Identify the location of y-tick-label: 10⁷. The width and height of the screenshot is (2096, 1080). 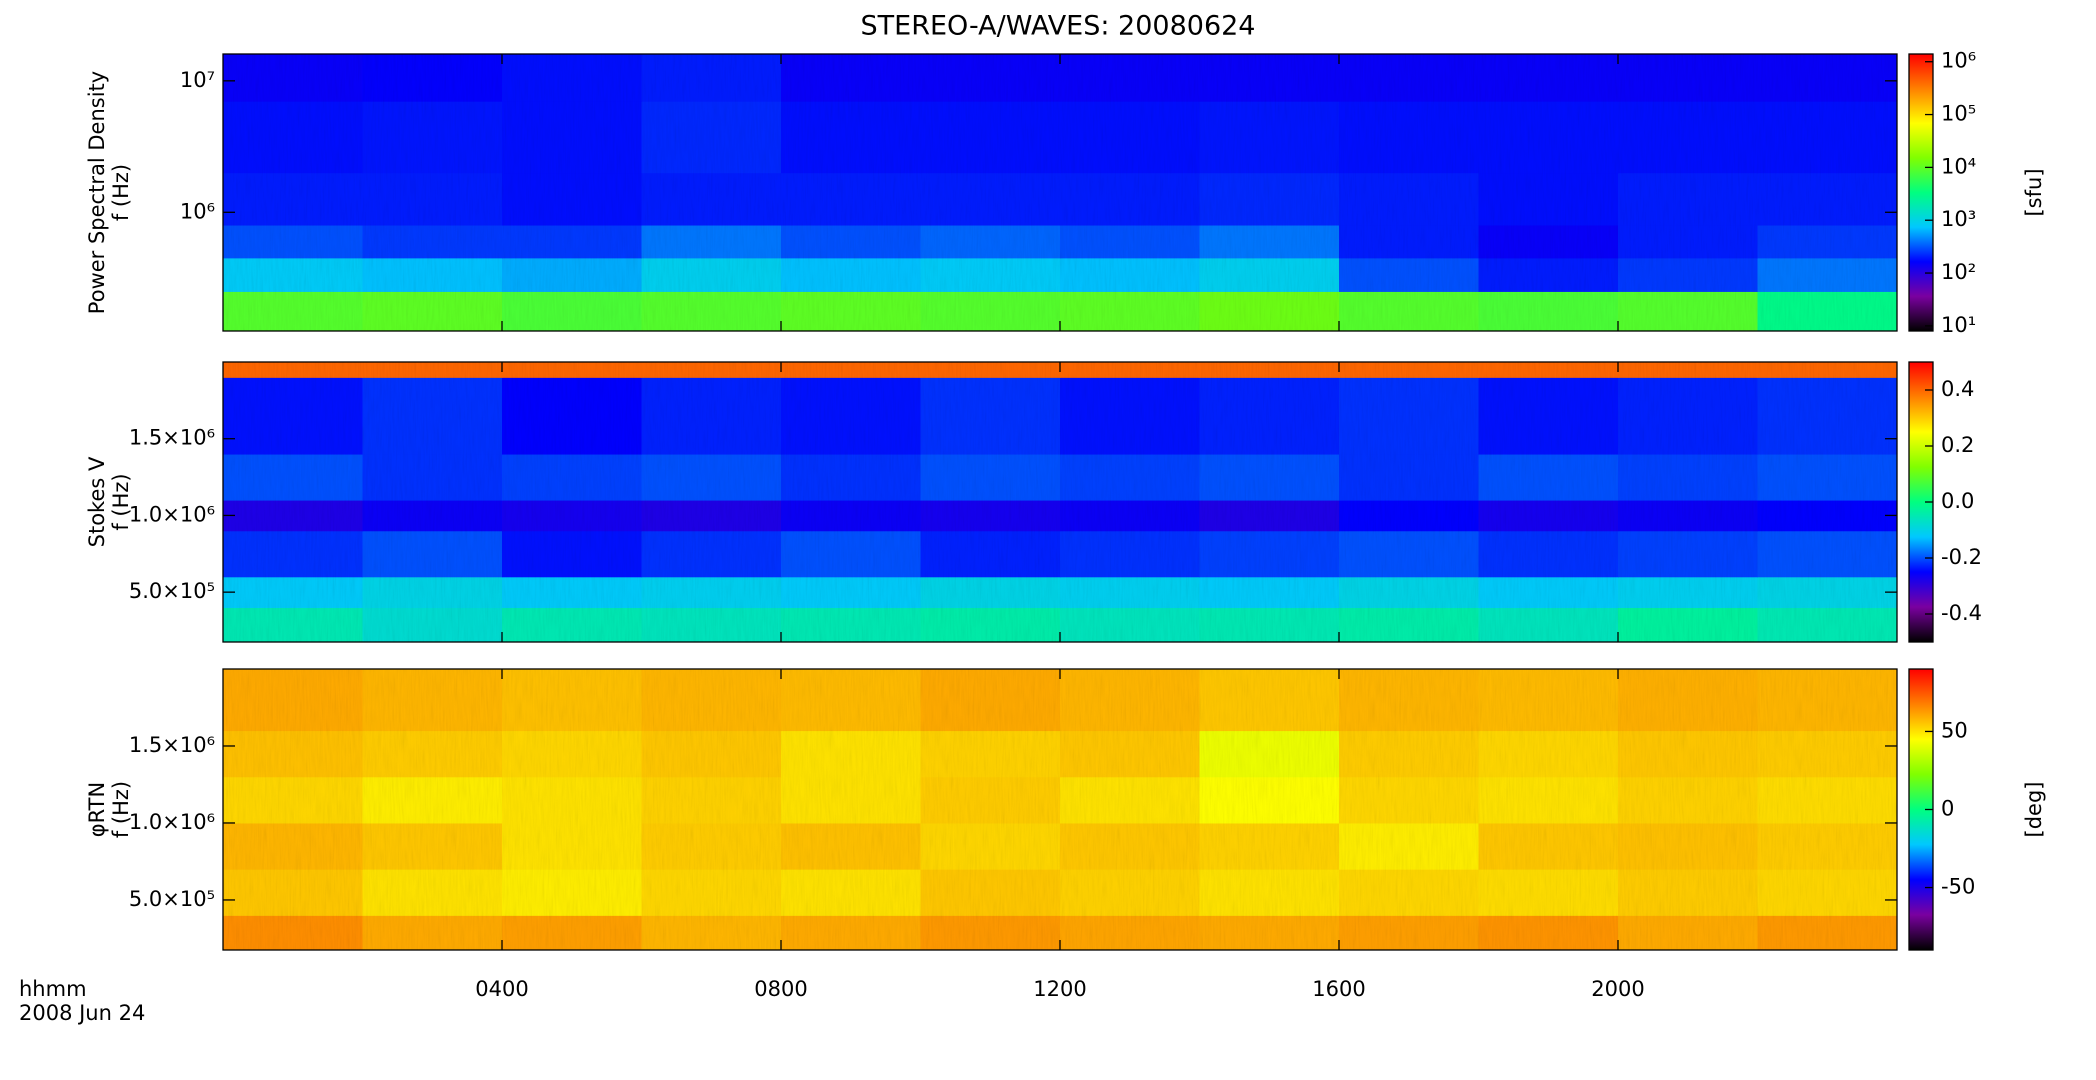
(197, 80).